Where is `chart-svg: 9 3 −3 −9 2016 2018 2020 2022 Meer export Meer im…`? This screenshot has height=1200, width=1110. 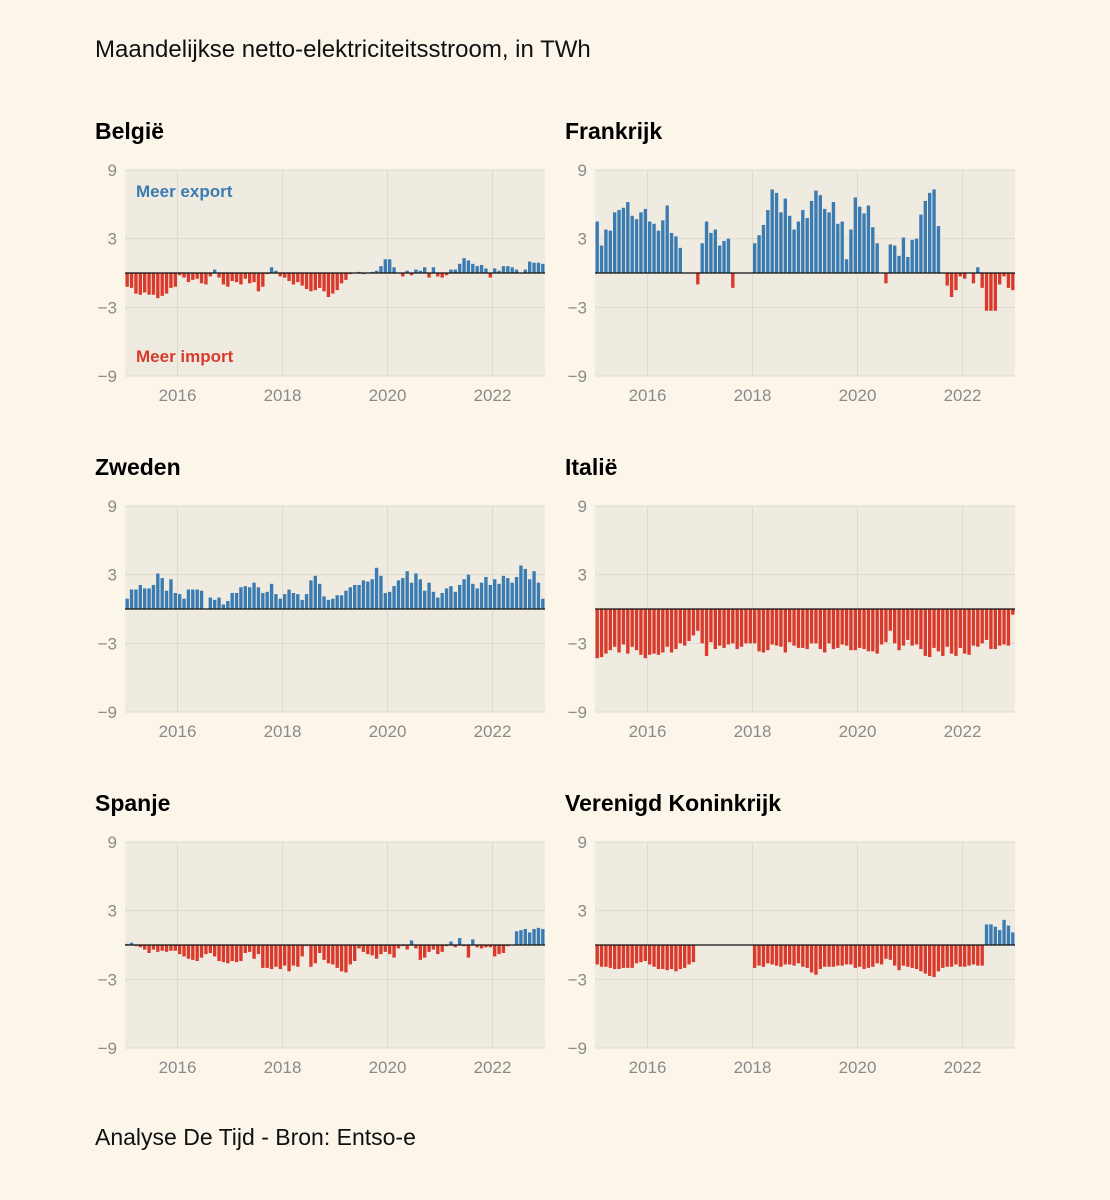
chart-svg: 9 3 −3 −9 2016 2018 2020 2022 Meer export Meer im… is located at coordinates (321, 283).